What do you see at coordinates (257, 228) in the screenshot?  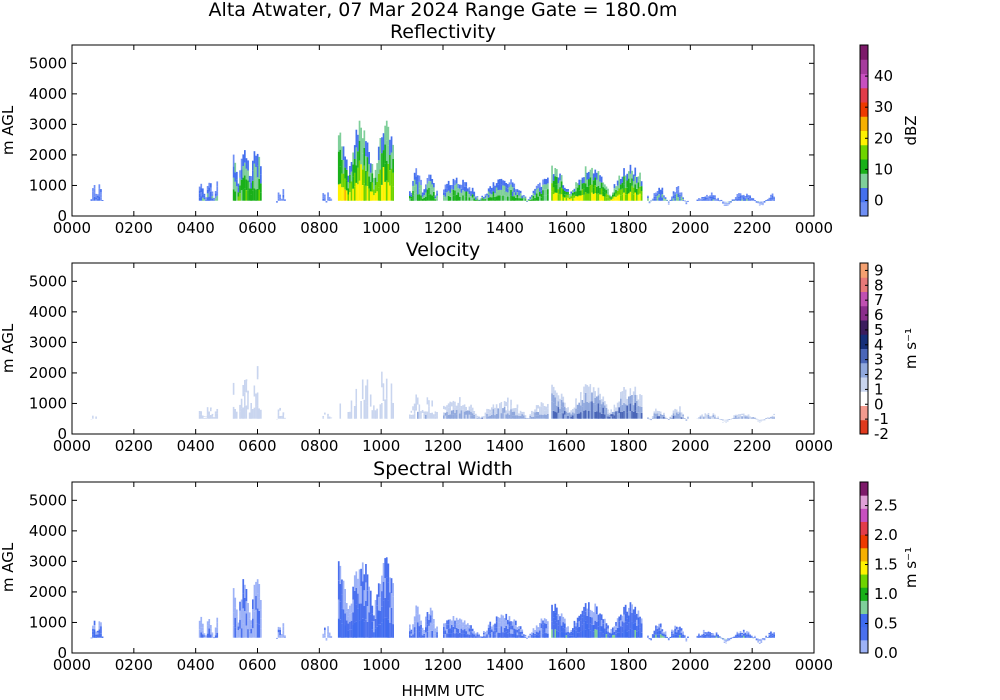 I see `x-tick-label: 0600` at bounding box center [257, 228].